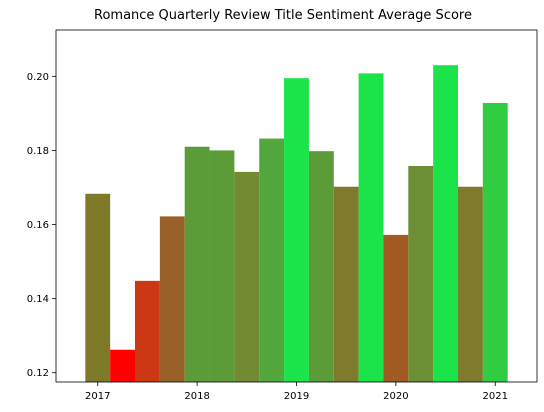 The width and height of the screenshot is (544, 412). I want to click on x-tick-label-1: 2018, so click(196, 396).